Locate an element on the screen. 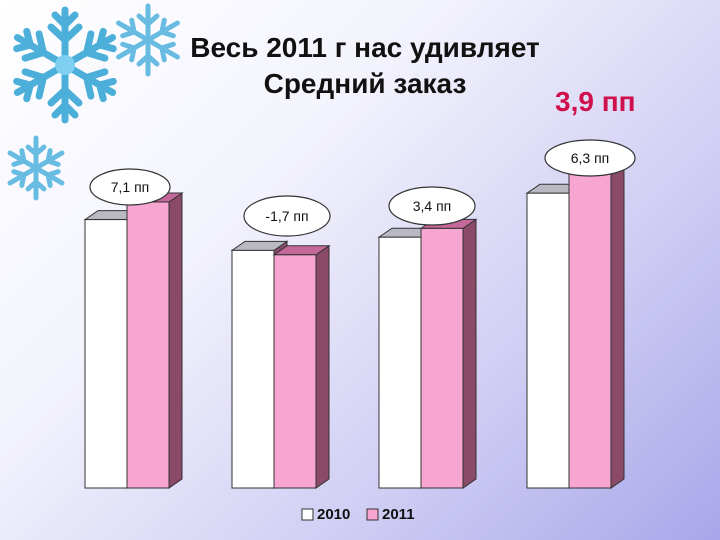 This screenshot has width=720, height=540. annotation-label: 6,3 пп is located at coordinates (590, 158).